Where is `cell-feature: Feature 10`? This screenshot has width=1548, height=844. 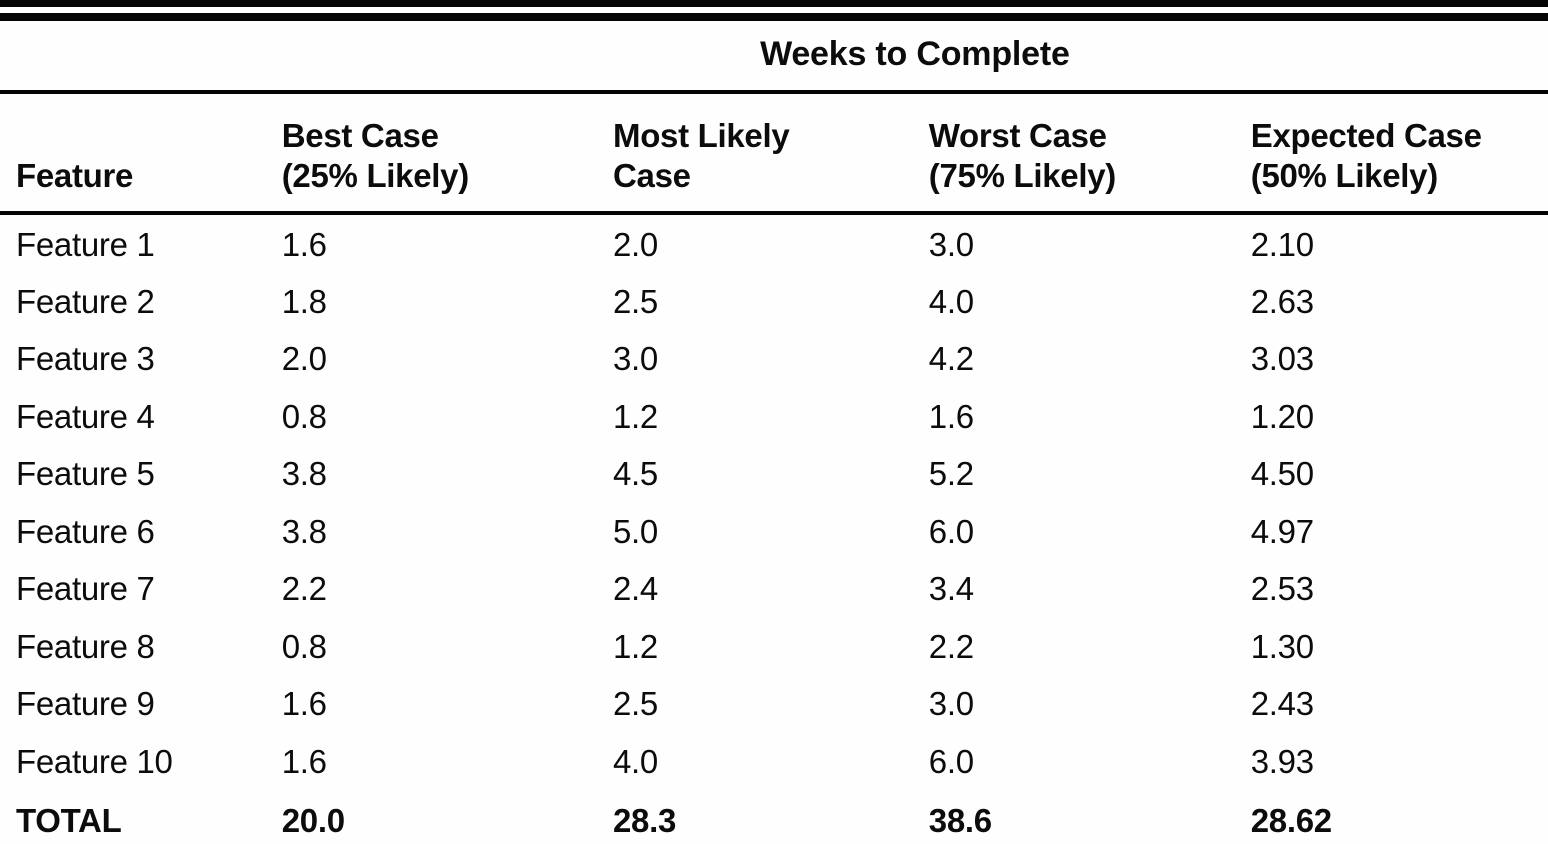 cell-feature: Feature 10 is located at coordinates (94, 761).